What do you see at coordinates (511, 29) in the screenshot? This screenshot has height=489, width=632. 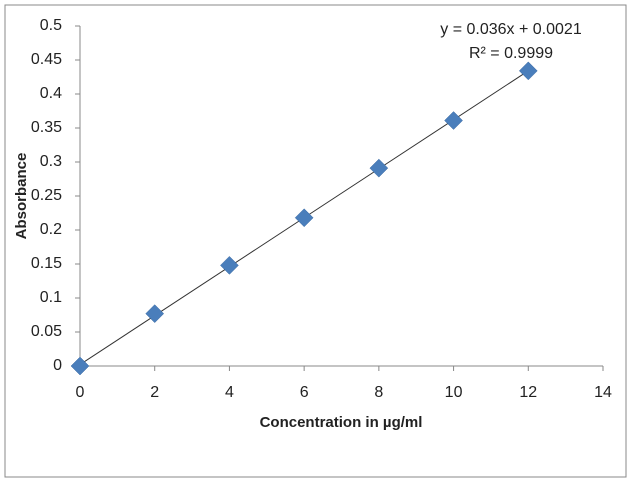 I see `trendline-equation: y = 0.036x + 0.0021` at bounding box center [511, 29].